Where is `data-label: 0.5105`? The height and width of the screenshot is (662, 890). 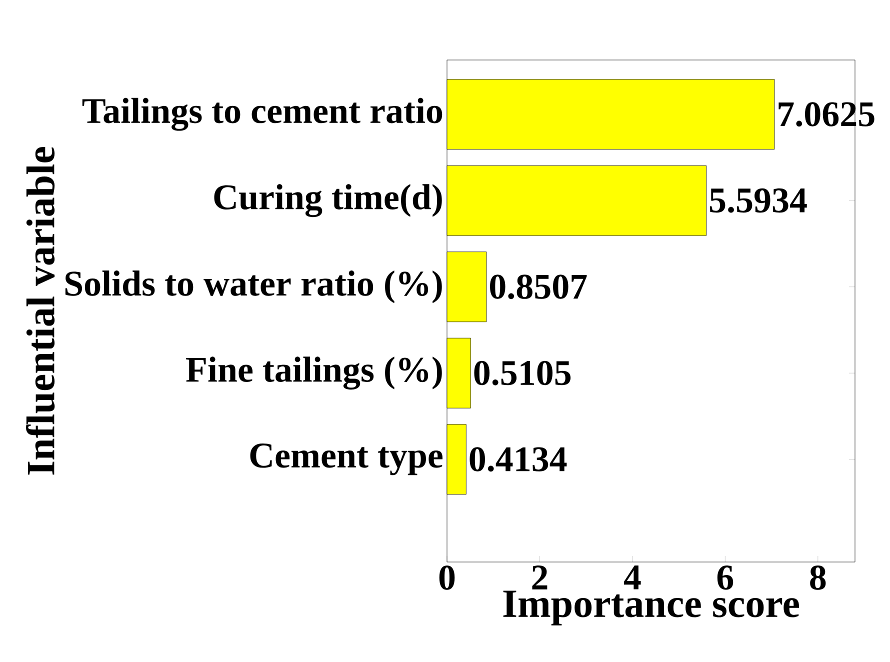
data-label: 0.5105 is located at coordinates (522, 373).